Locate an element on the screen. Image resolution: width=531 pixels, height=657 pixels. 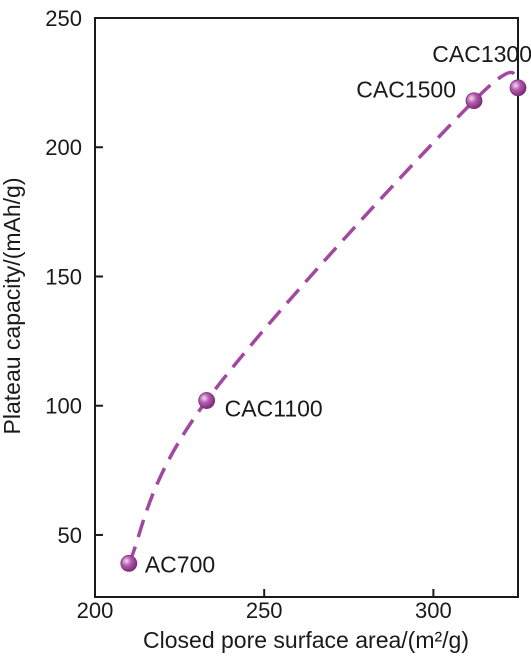
point-label: CAC1300 is located at coordinates (481, 54).